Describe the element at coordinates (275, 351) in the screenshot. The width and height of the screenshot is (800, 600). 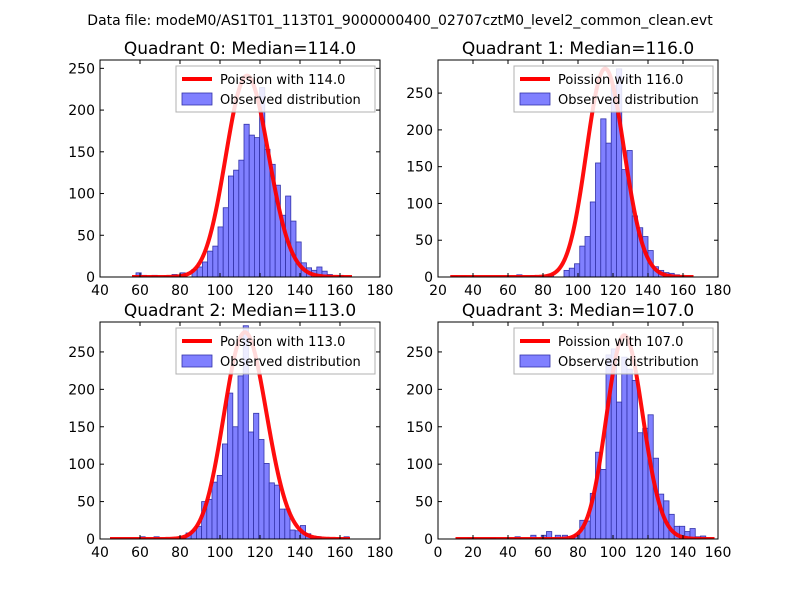
I see `legend: Poission with 113.0 Observed distribution` at that location.